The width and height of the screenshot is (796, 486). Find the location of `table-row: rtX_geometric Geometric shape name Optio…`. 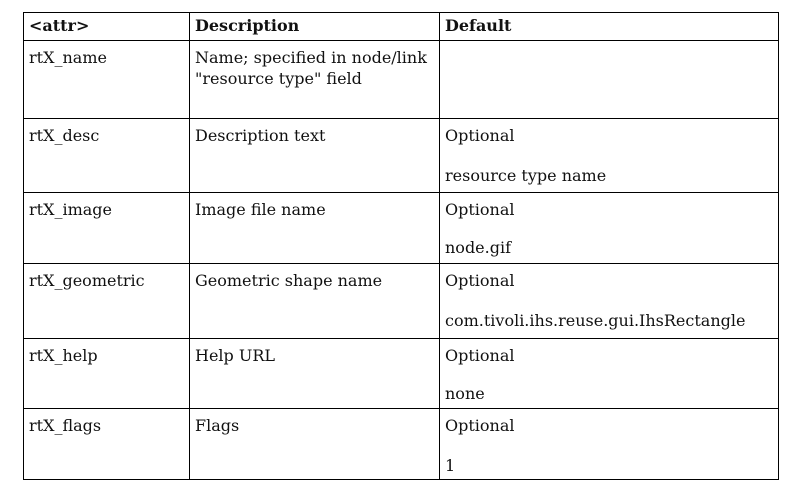

table-row: rtX_geometric Geometric shape name Optio… is located at coordinates (401, 301).